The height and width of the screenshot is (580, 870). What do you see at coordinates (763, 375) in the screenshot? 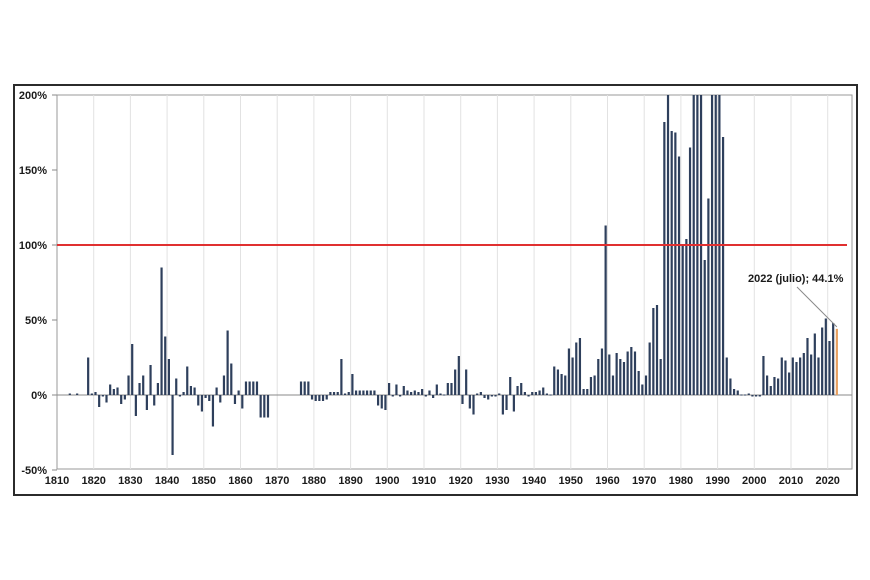
I see `bar-2002` at bounding box center [763, 375].